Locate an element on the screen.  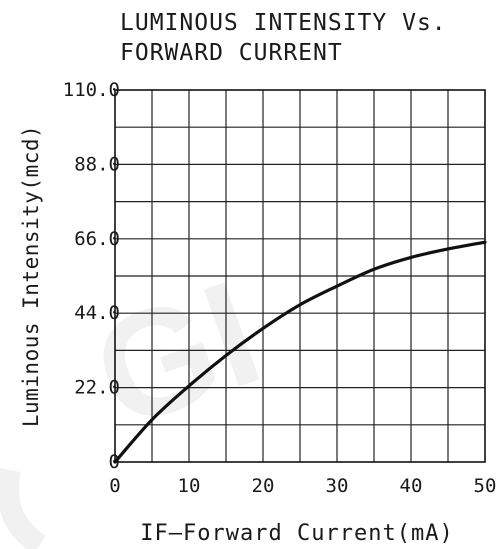
x-axis-label: IF—Forward Current(mA) is located at coordinates (296, 533).